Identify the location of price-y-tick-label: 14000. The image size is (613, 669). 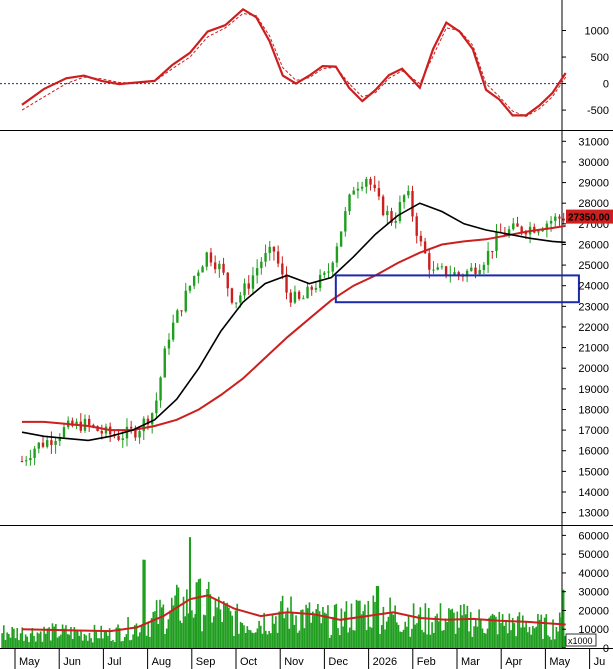
(593, 493).